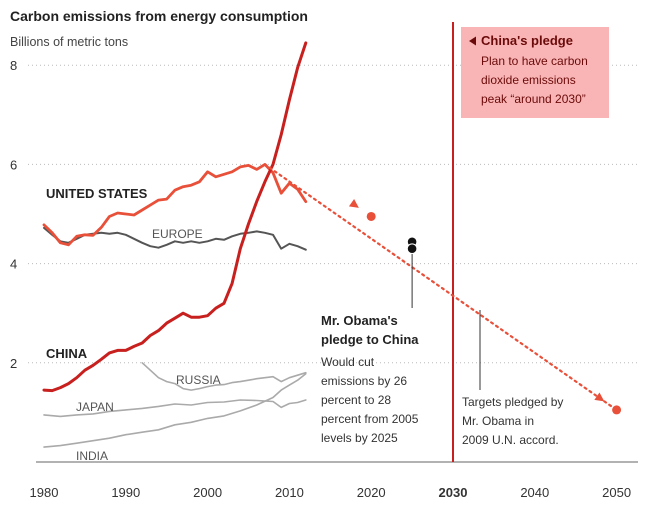 The image size is (645, 511). What do you see at coordinates (69, 42) in the screenshot?
I see `chart-subtitle: Billions of metric tons` at bounding box center [69, 42].